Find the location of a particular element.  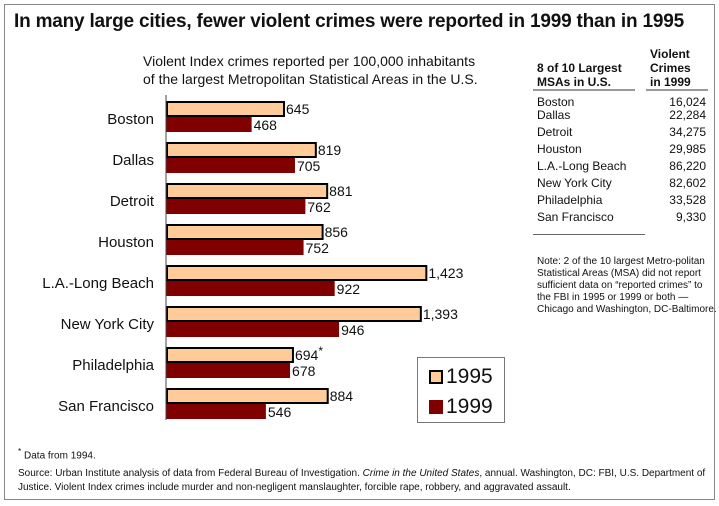

footnote-asterisk: * is located at coordinates (320, 351).